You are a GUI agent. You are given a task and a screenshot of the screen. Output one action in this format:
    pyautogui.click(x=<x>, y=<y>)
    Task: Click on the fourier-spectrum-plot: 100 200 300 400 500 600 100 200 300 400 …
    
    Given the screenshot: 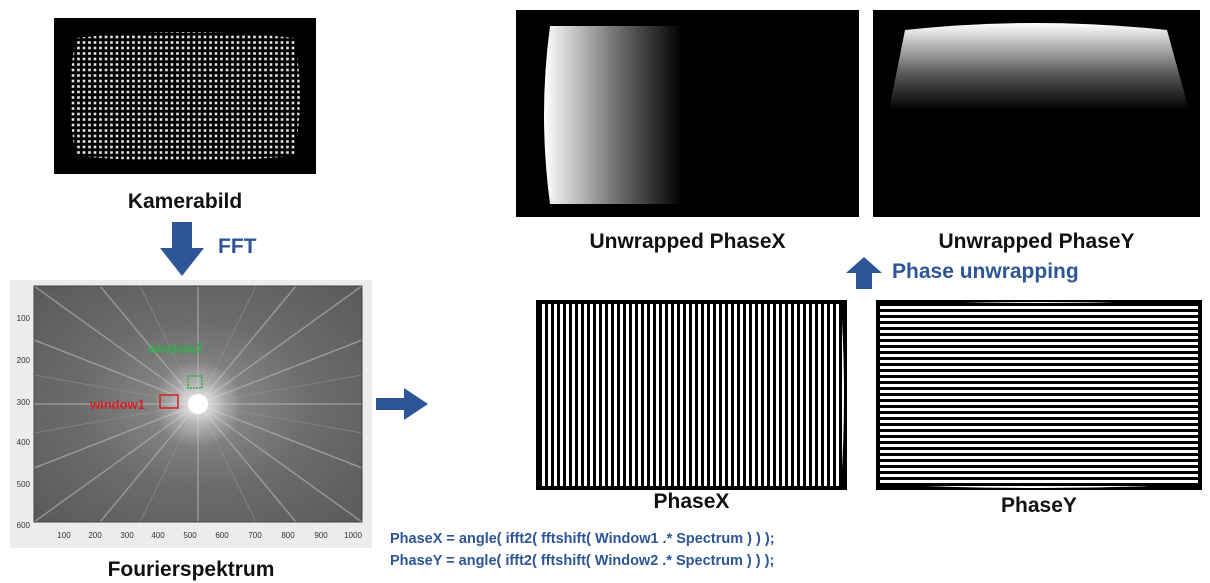 What is the action you would take?
    pyautogui.click(x=191, y=414)
    